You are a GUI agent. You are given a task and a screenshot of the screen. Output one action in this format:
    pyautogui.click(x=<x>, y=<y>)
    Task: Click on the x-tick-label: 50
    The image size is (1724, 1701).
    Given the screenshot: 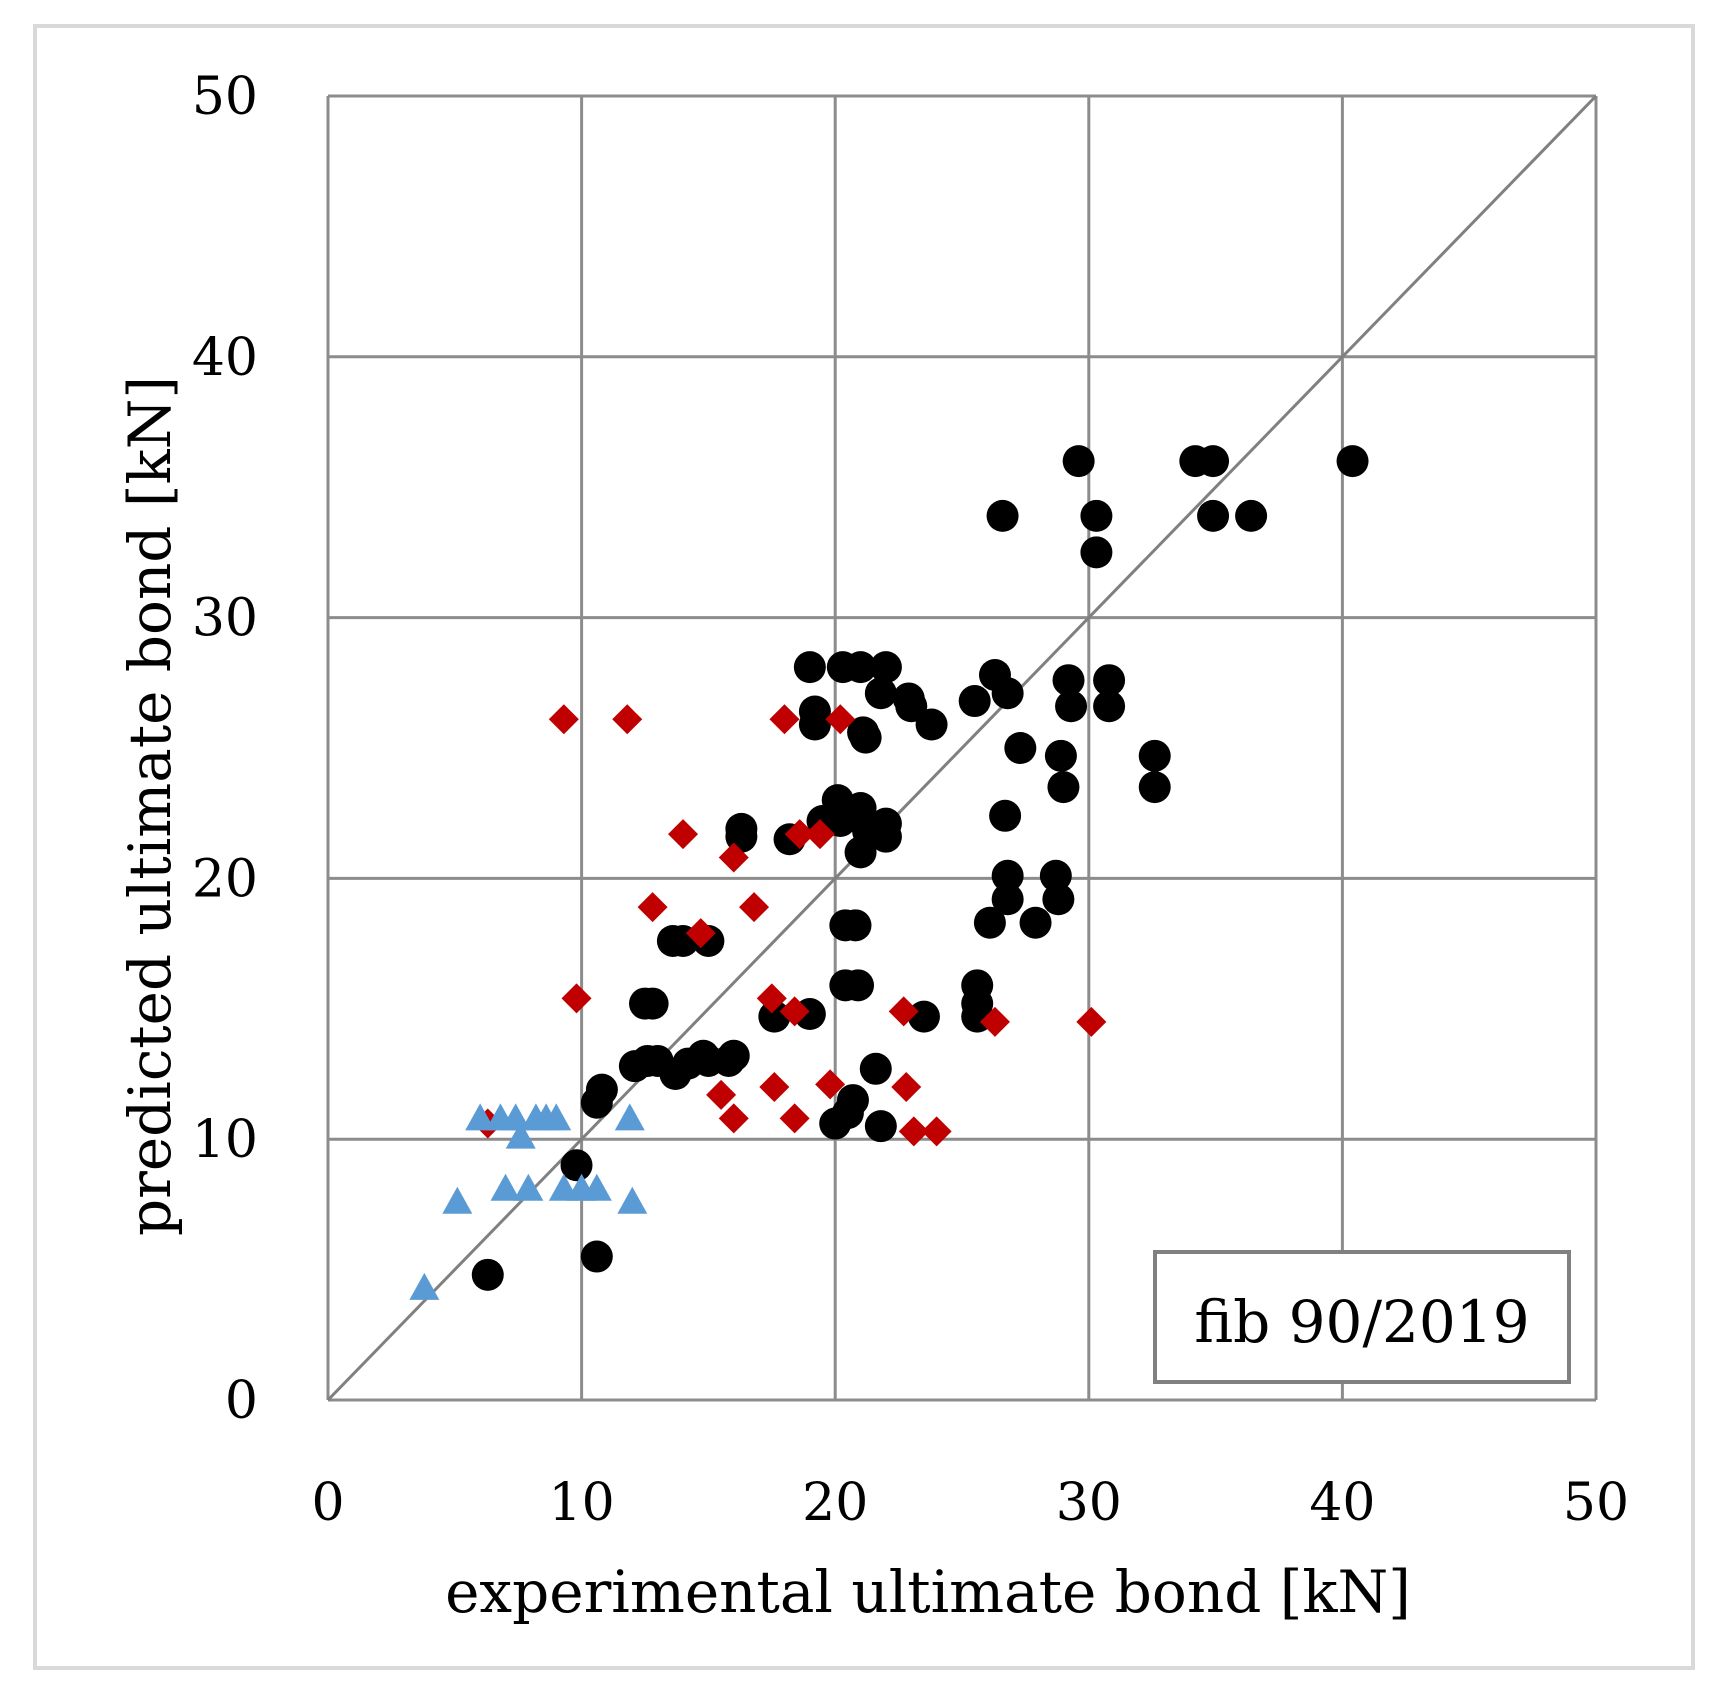 What is the action you would take?
    pyautogui.click(x=1596, y=1503)
    